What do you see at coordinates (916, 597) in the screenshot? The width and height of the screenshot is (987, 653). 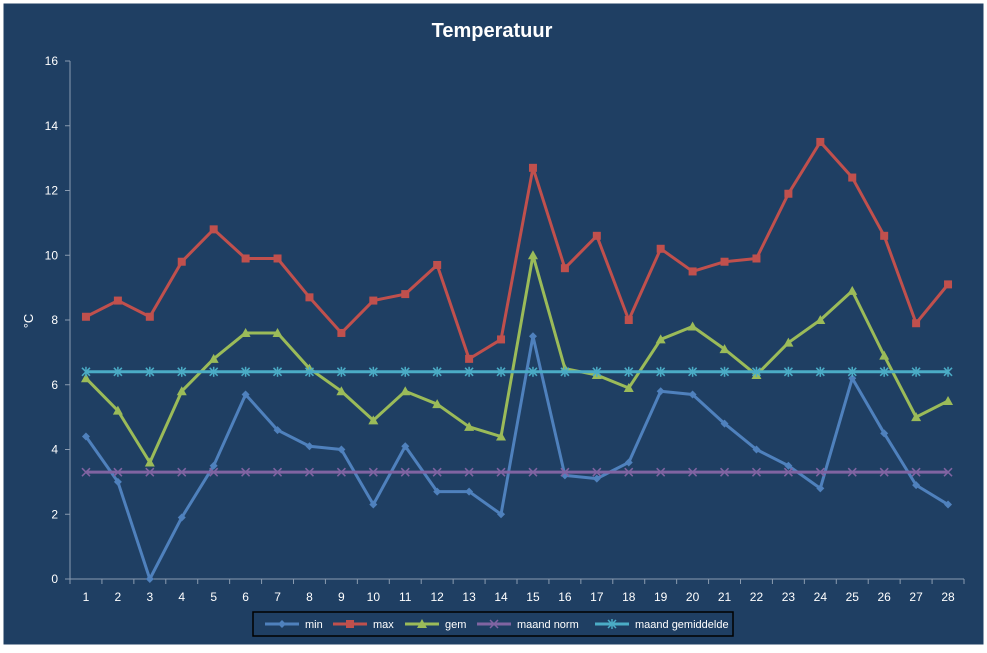 I see `x-tick-label: 27` at bounding box center [916, 597].